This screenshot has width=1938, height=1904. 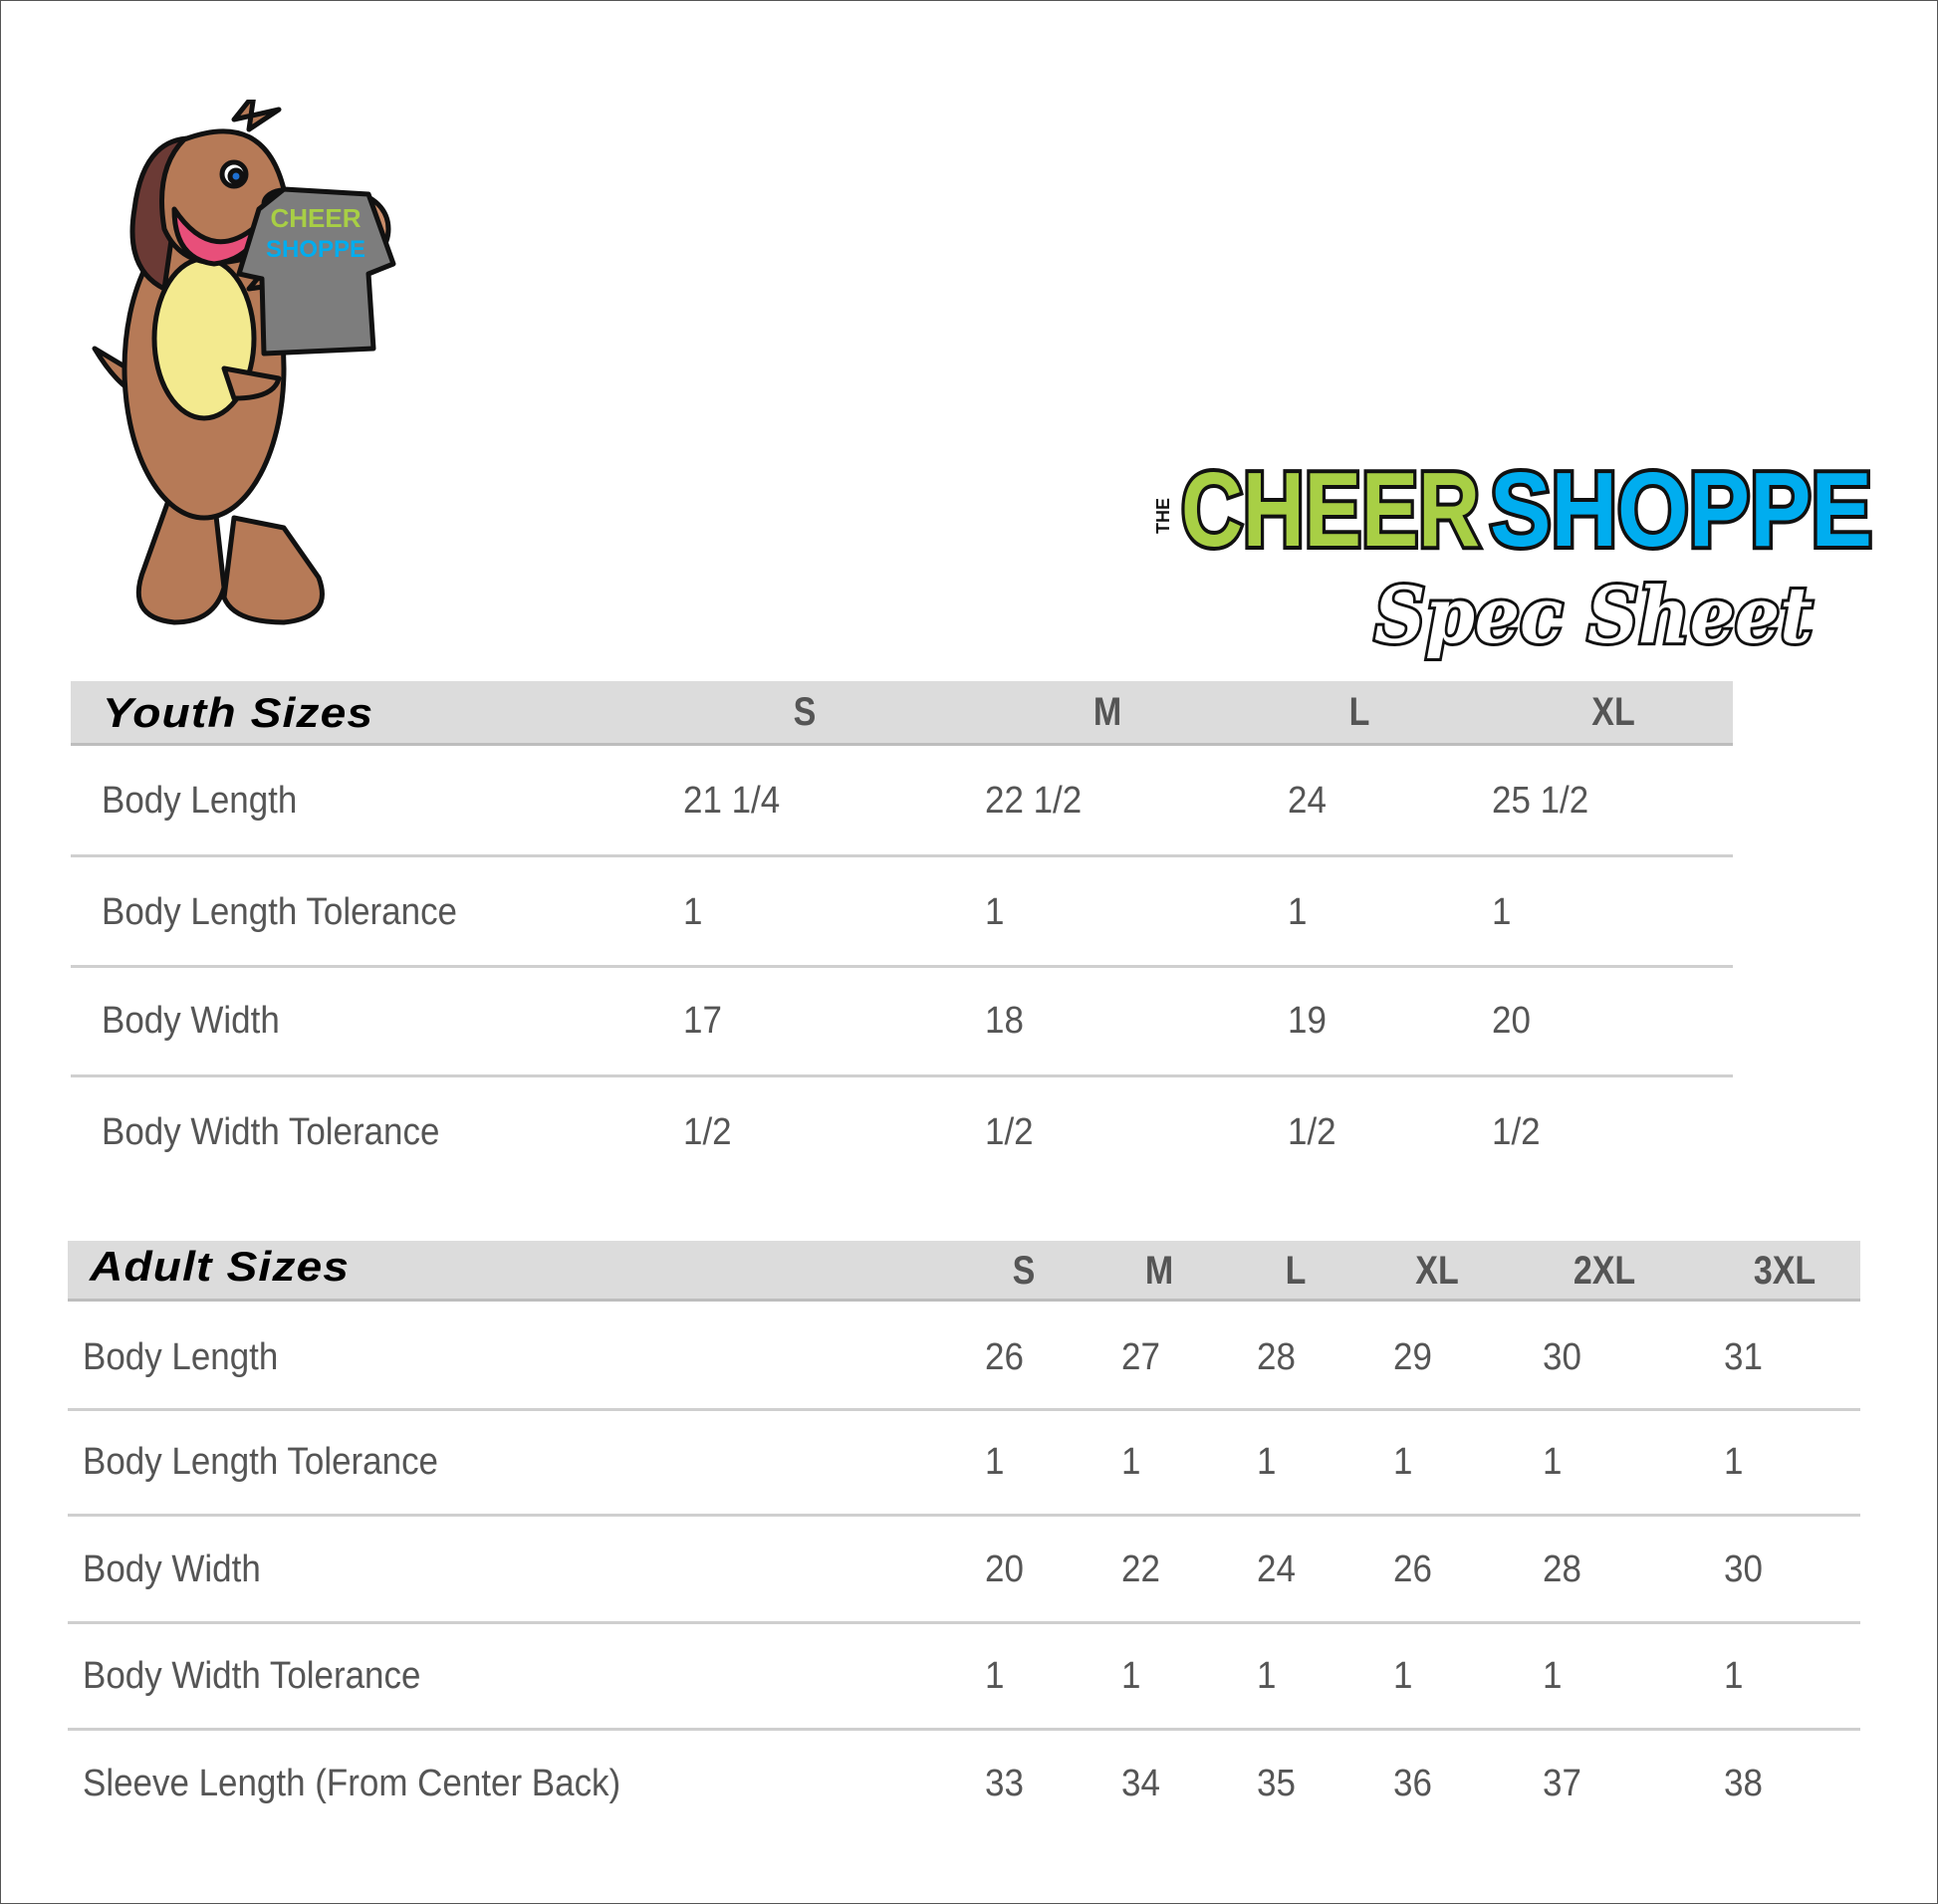 What do you see at coordinates (707, 1132) in the screenshot?
I see `youth-cell-s: 1/2` at bounding box center [707, 1132].